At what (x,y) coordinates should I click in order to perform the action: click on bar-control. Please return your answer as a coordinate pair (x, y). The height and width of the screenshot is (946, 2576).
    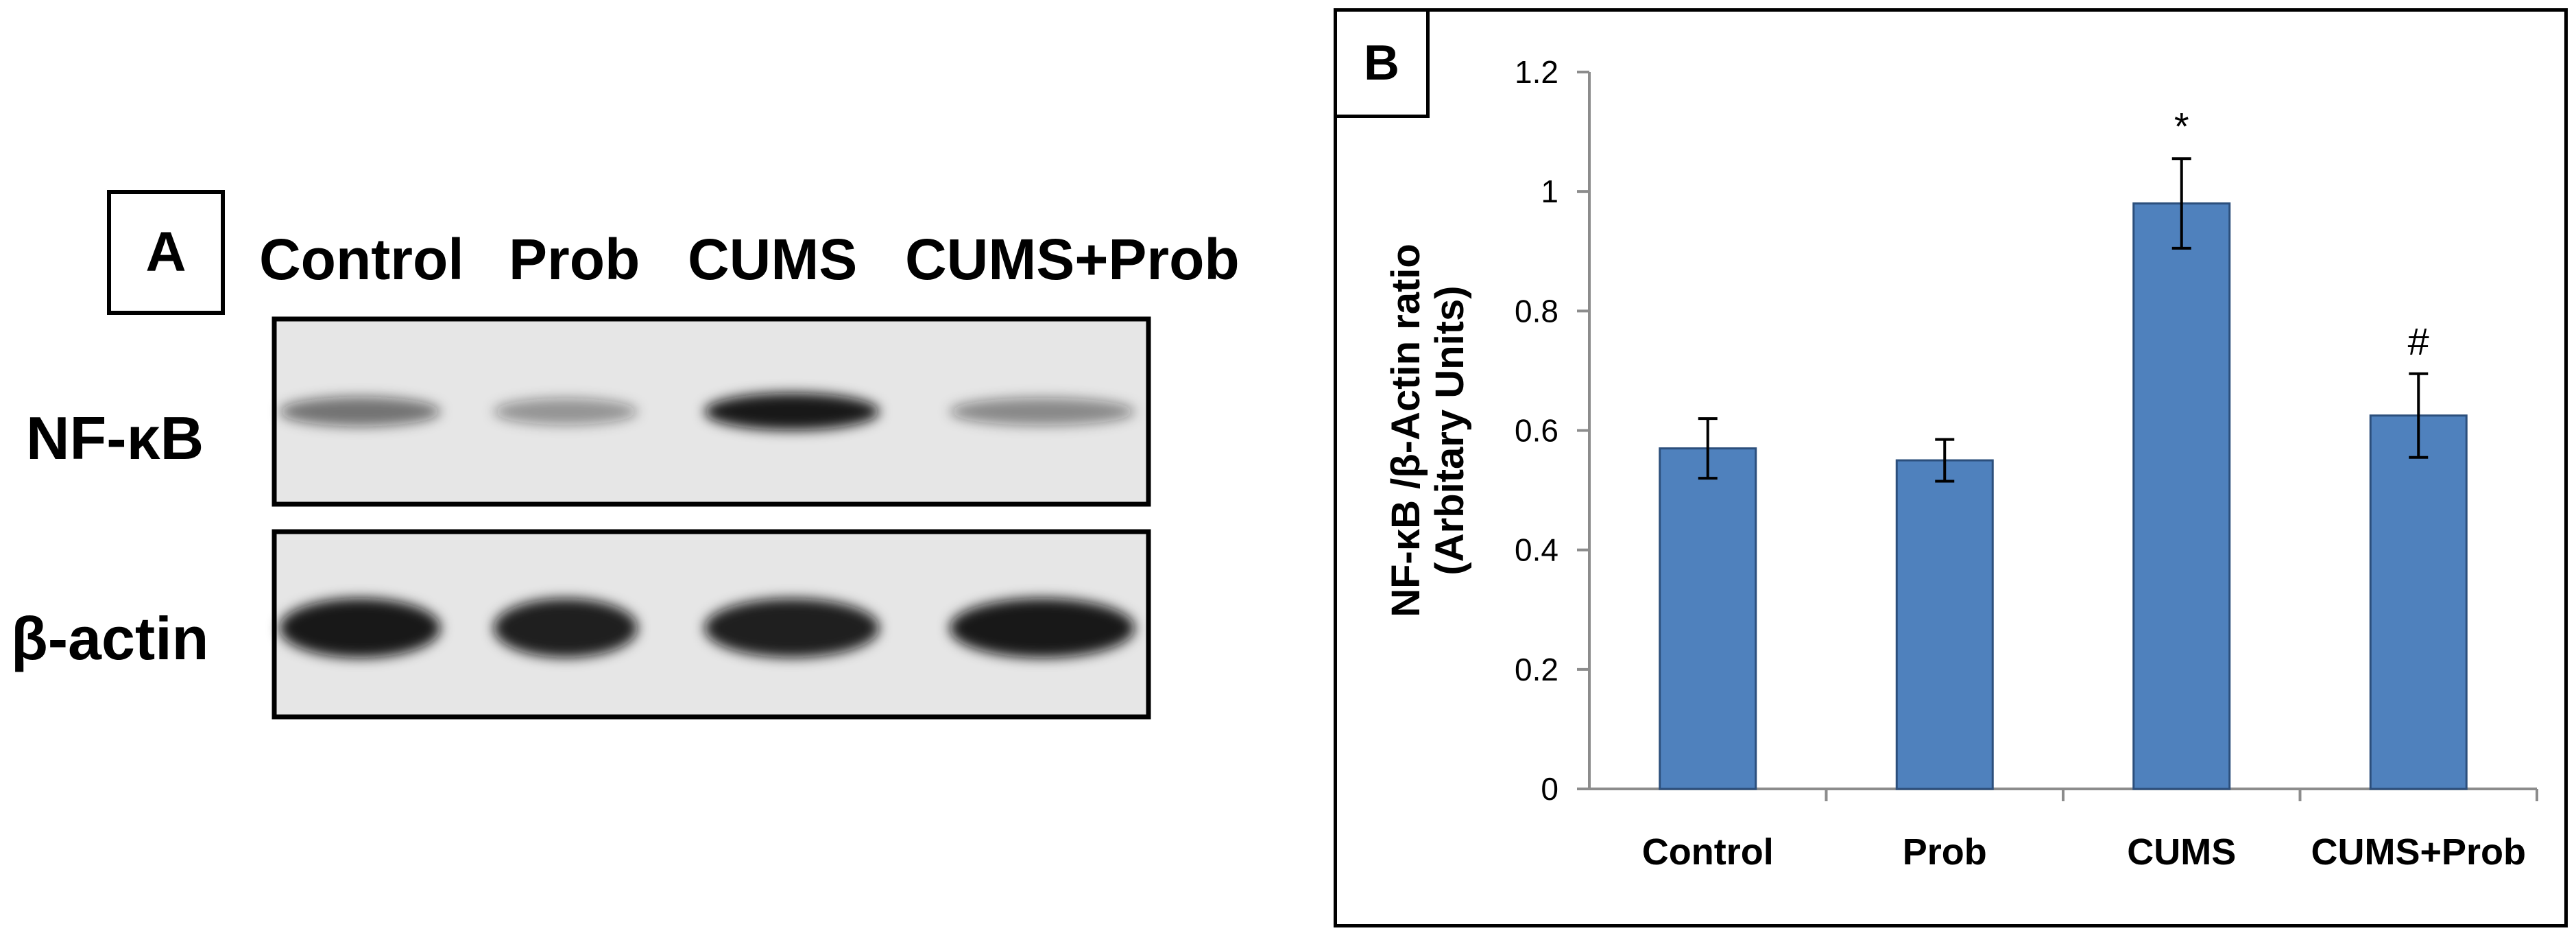
    Looking at the image, I should click on (1708, 618).